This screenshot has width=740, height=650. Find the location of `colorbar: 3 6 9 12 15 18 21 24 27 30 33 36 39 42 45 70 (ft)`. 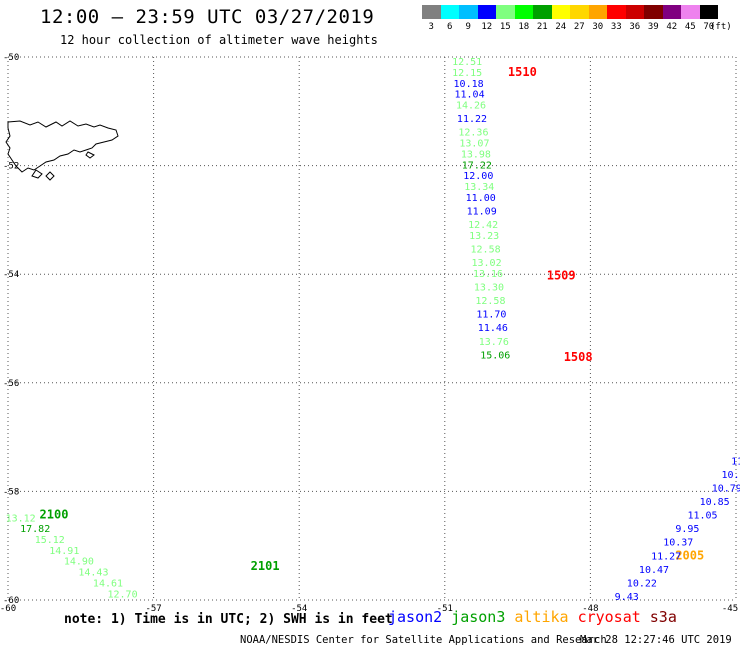

colorbar: 3 6 9 12 15 18 21 24 27 30 33 36 39 42 45 70 (ft) is located at coordinates (580, 21).